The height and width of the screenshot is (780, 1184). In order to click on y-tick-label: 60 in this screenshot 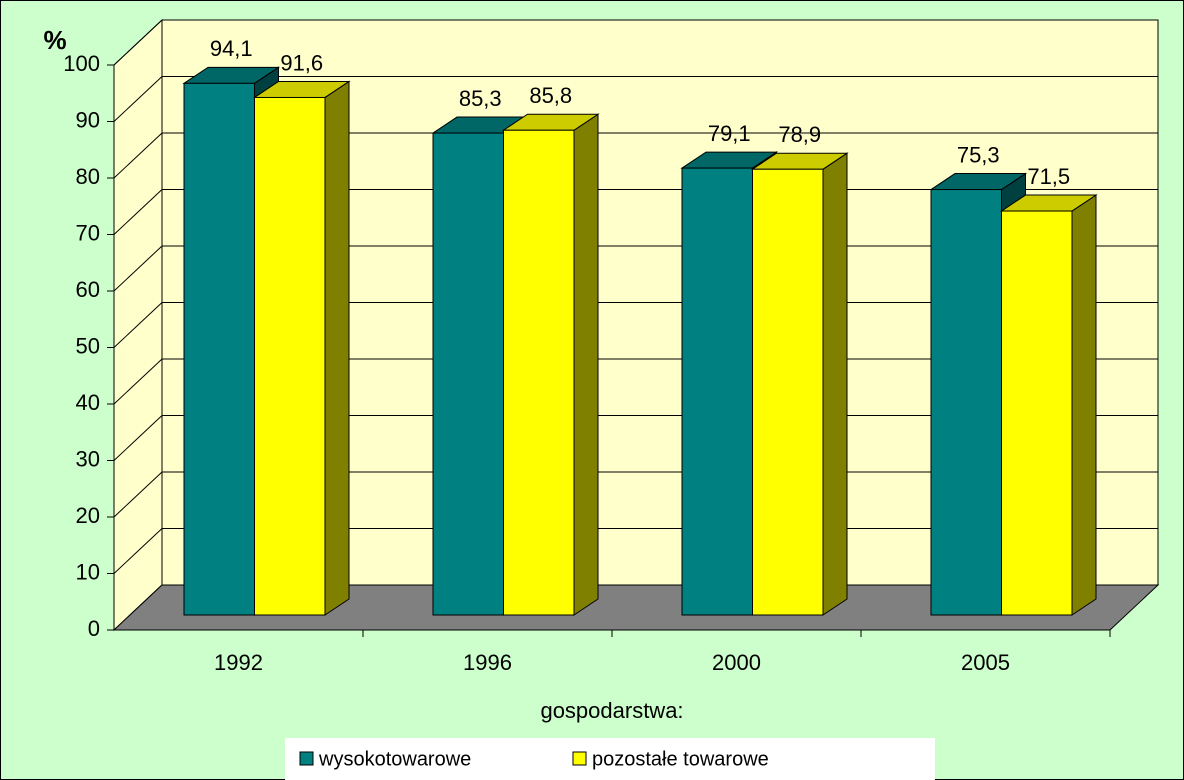, I will do `click(88, 289)`.